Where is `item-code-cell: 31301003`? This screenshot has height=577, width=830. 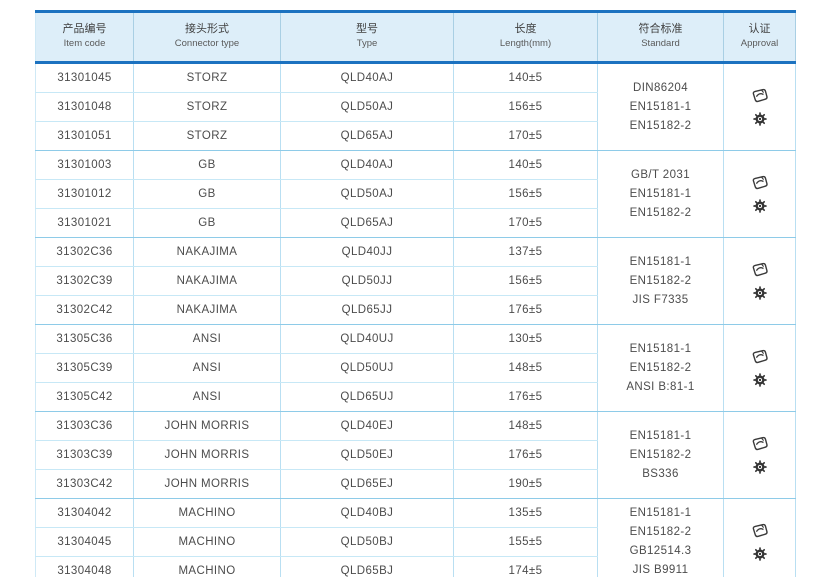 item-code-cell: 31301003 is located at coordinates (84, 165).